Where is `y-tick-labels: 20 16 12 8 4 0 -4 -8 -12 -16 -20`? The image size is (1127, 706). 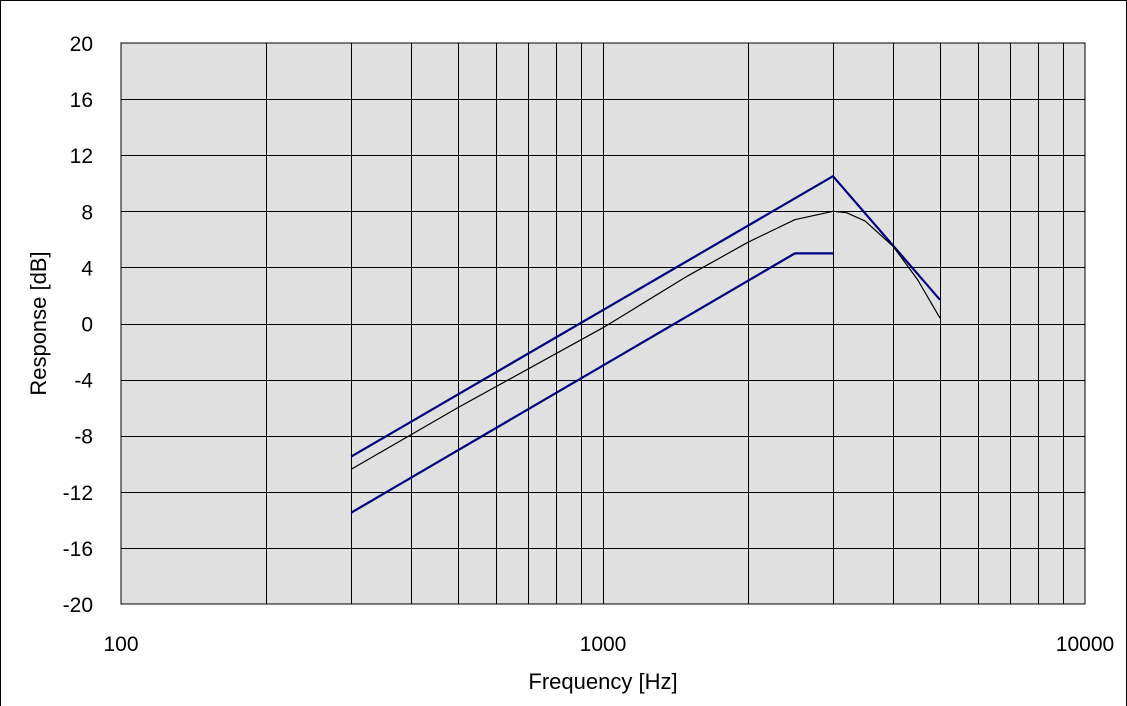 y-tick-labels: 20 16 12 8 4 0 -4 -8 -12 -16 -20 is located at coordinates (78, 325).